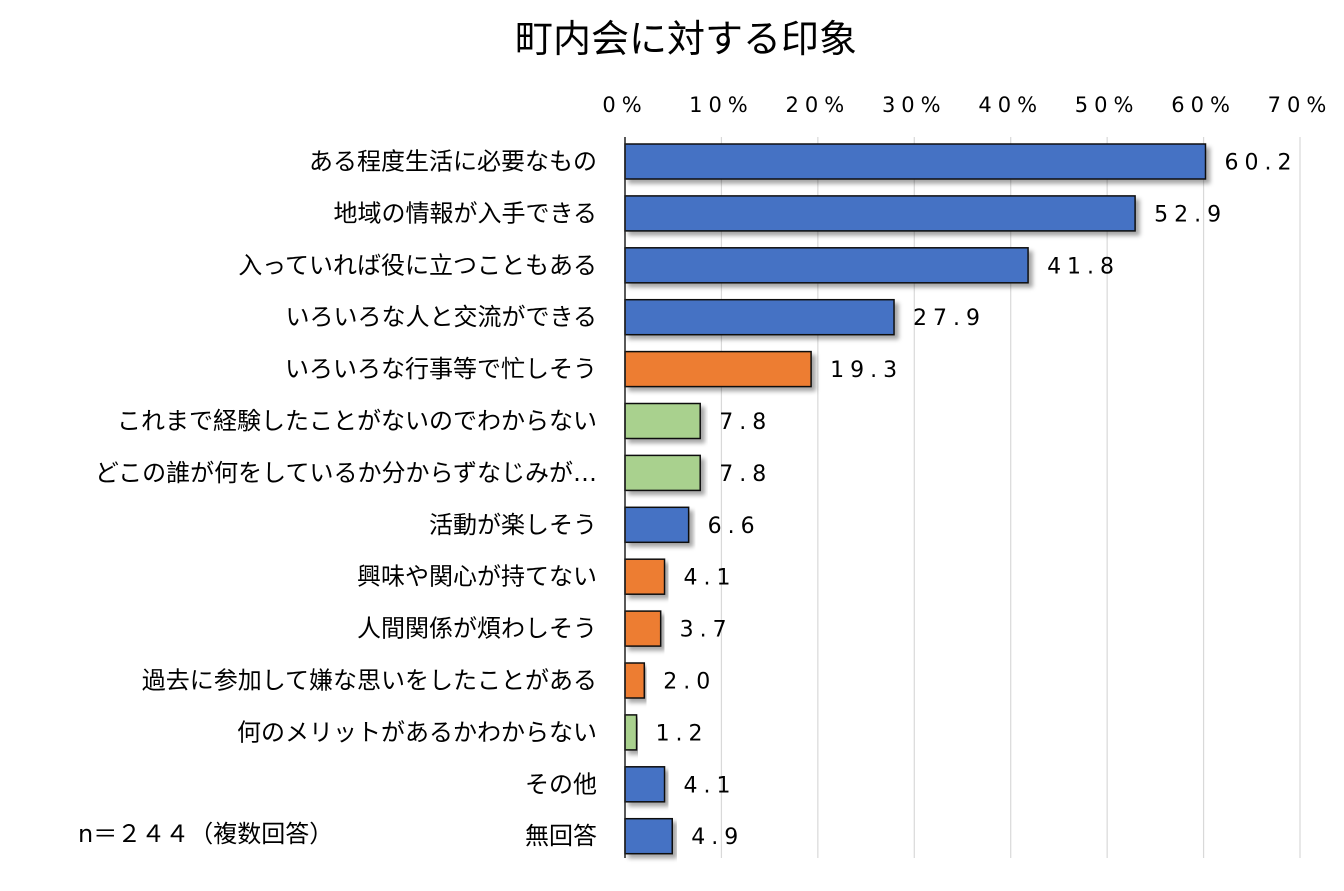 Image resolution: width=1344 pixels, height=891 pixels. I want to click on category-label: 活動が楽しそう, so click(513, 525).